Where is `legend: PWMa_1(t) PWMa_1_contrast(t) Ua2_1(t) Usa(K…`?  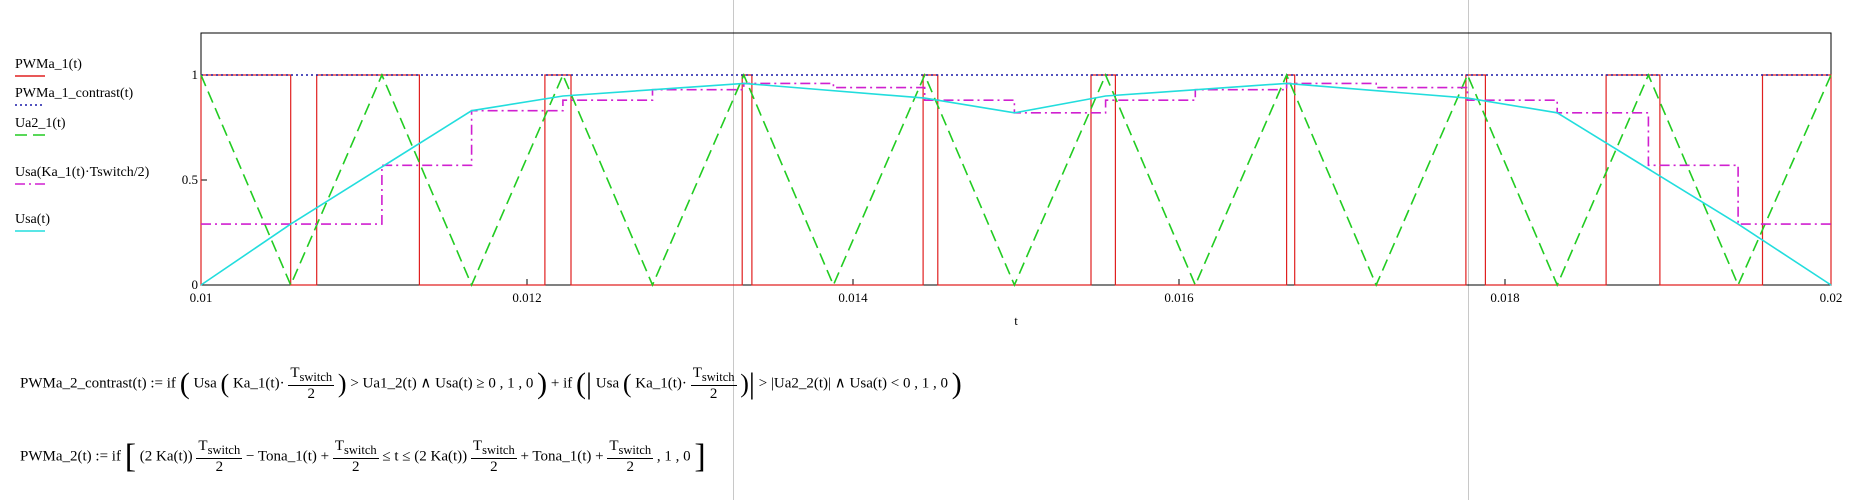 legend: PWMa_1(t) PWMa_1_contrast(t) Ua2_1(t) Usa(K… is located at coordinates (82, 144).